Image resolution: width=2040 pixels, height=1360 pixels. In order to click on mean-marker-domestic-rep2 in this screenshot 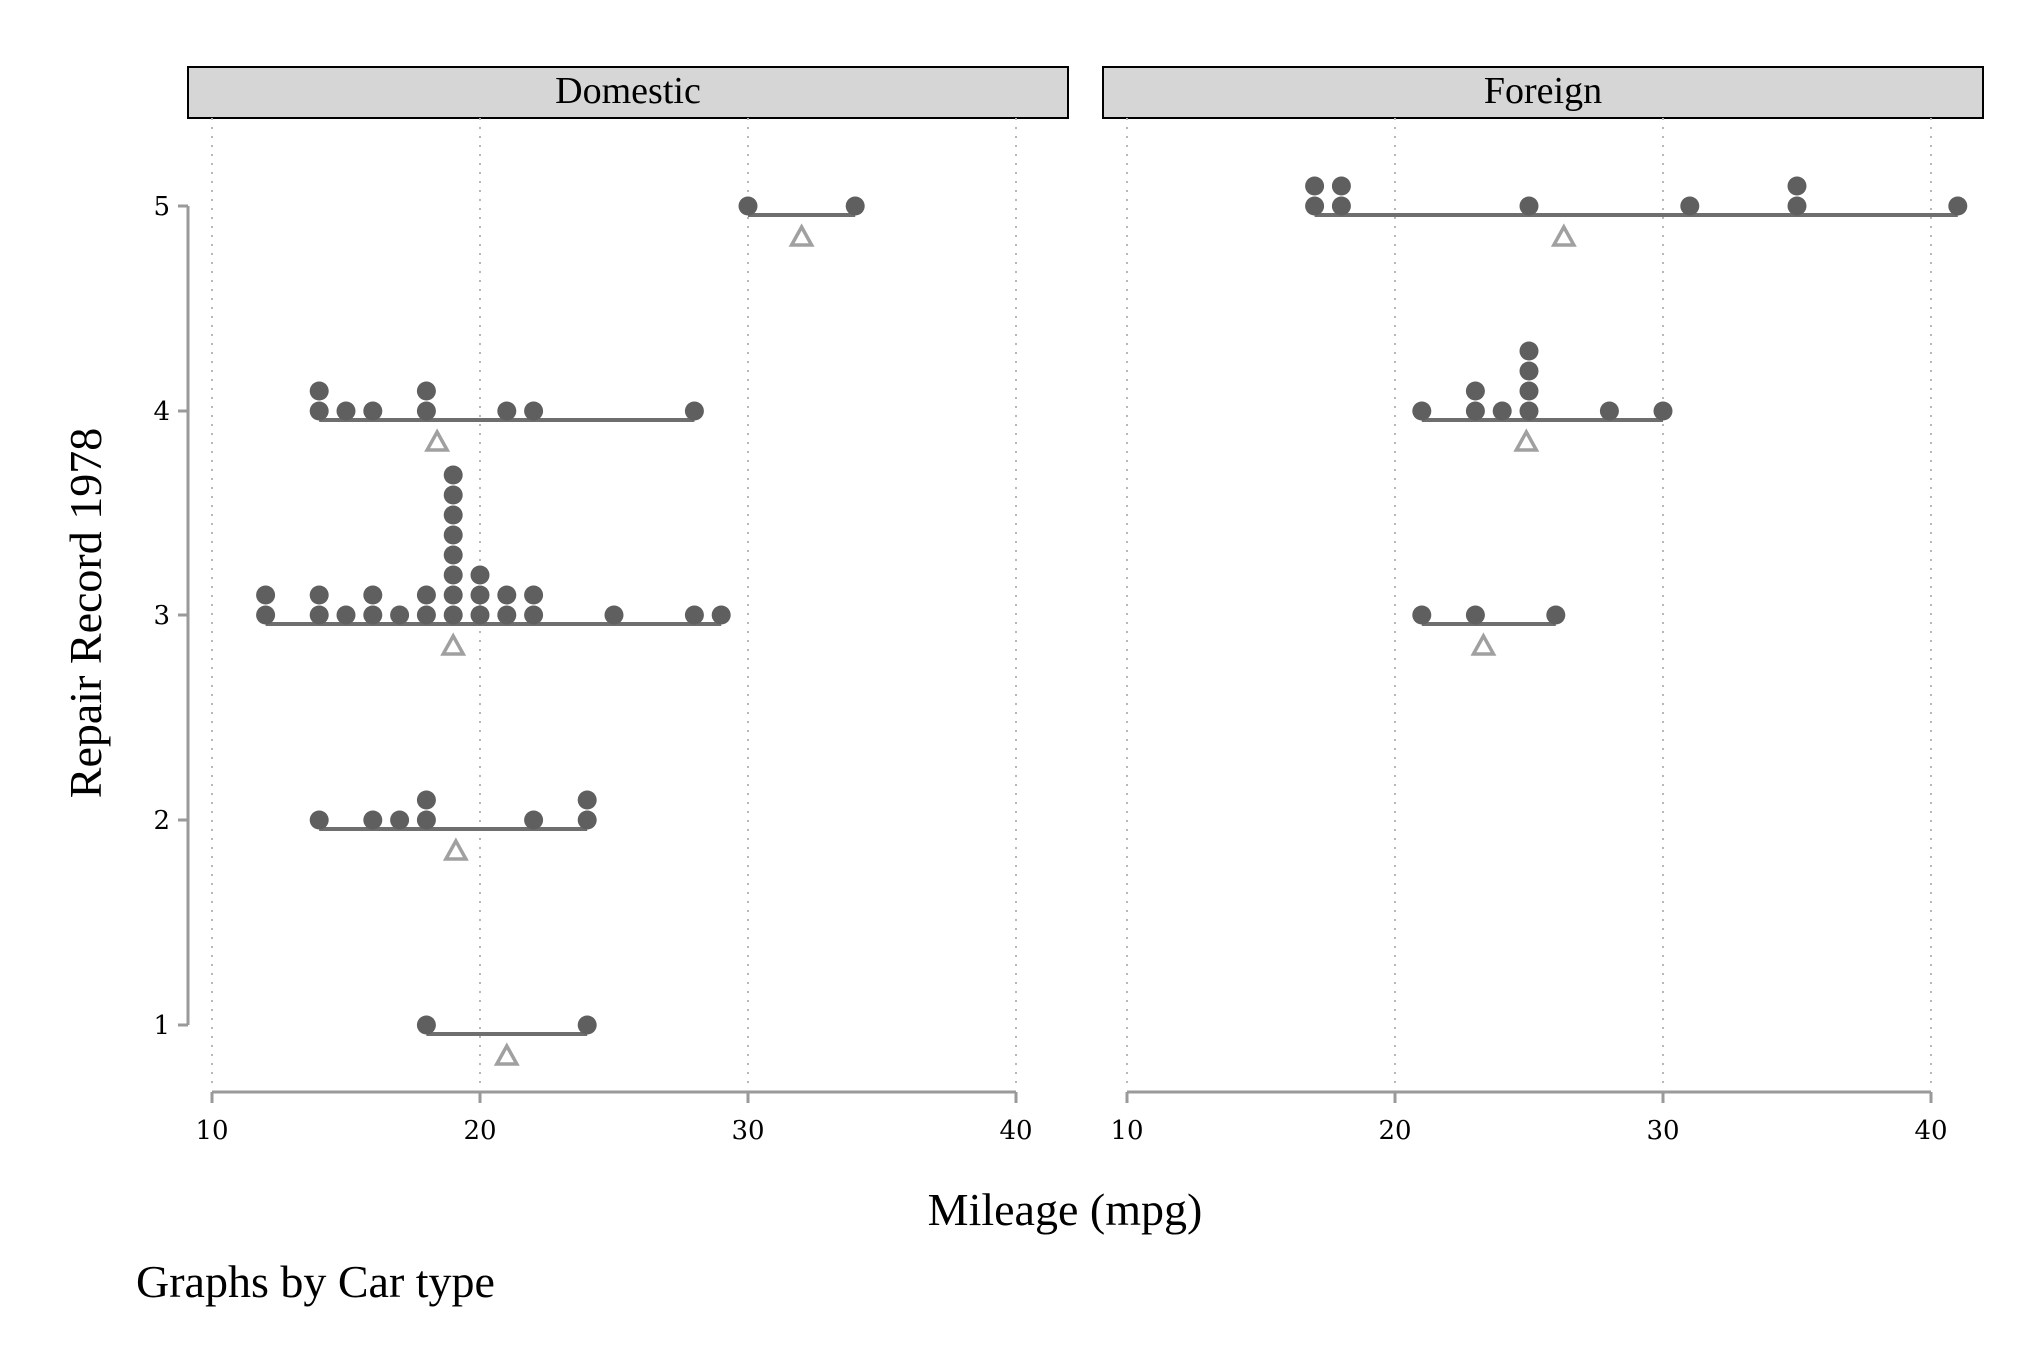, I will do `click(455, 849)`.